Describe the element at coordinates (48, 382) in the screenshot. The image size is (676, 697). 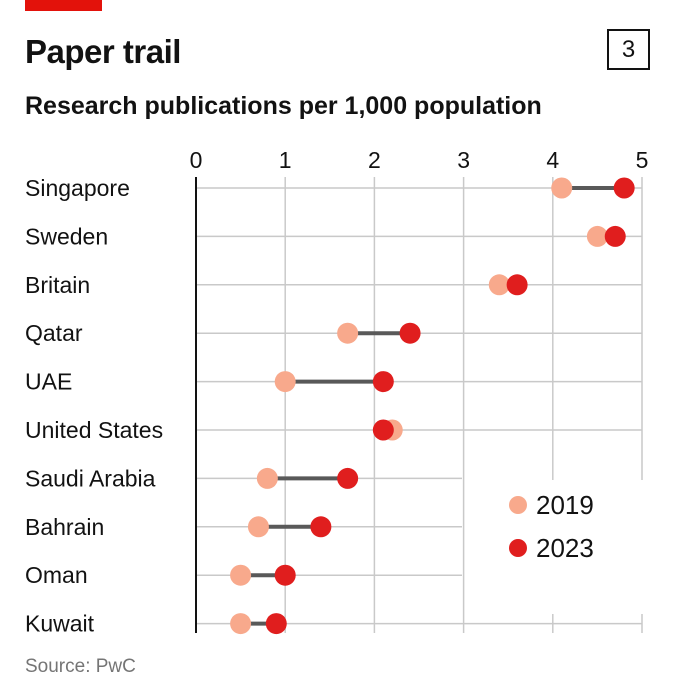
I see `category-label: UAE` at that location.